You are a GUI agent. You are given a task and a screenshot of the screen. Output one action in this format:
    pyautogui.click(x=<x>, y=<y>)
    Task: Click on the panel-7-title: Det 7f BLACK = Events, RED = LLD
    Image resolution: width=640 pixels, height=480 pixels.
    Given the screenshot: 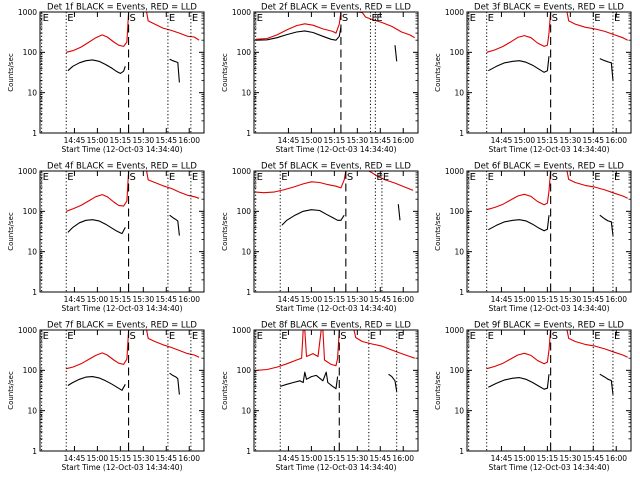 What is the action you would take?
    pyautogui.click(x=122, y=326)
    